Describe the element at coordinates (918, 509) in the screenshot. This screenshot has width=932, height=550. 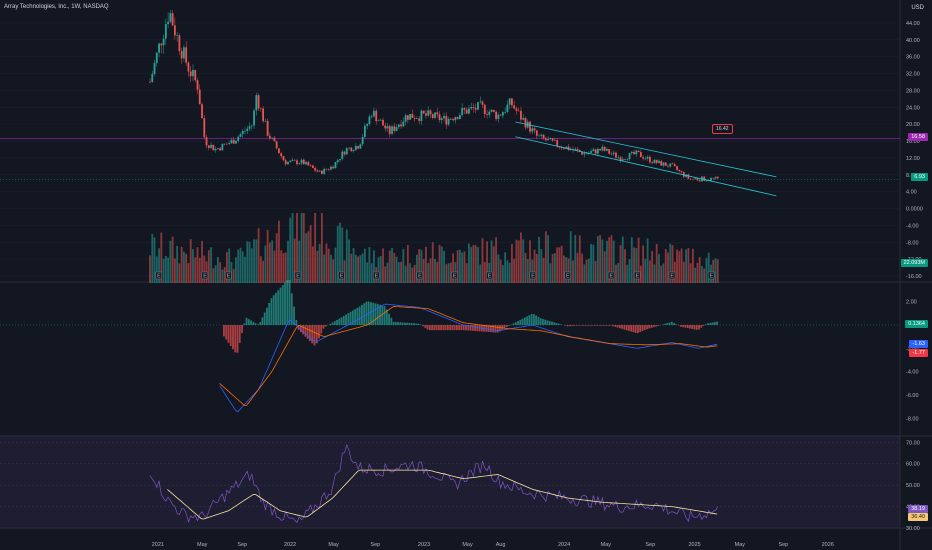
I see `rsi-badge: 38.19` at that location.